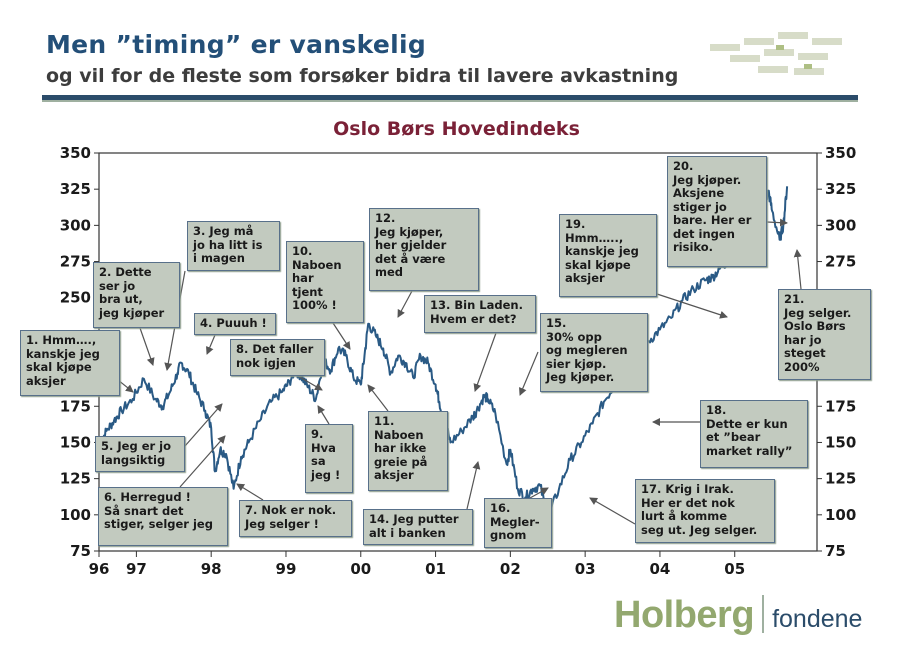 The height and width of the screenshot is (663, 913). Describe the element at coordinates (140, 454) in the screenshot. I see `annotation-box-5: 5. Jeg er jo langsiktig` at that location.